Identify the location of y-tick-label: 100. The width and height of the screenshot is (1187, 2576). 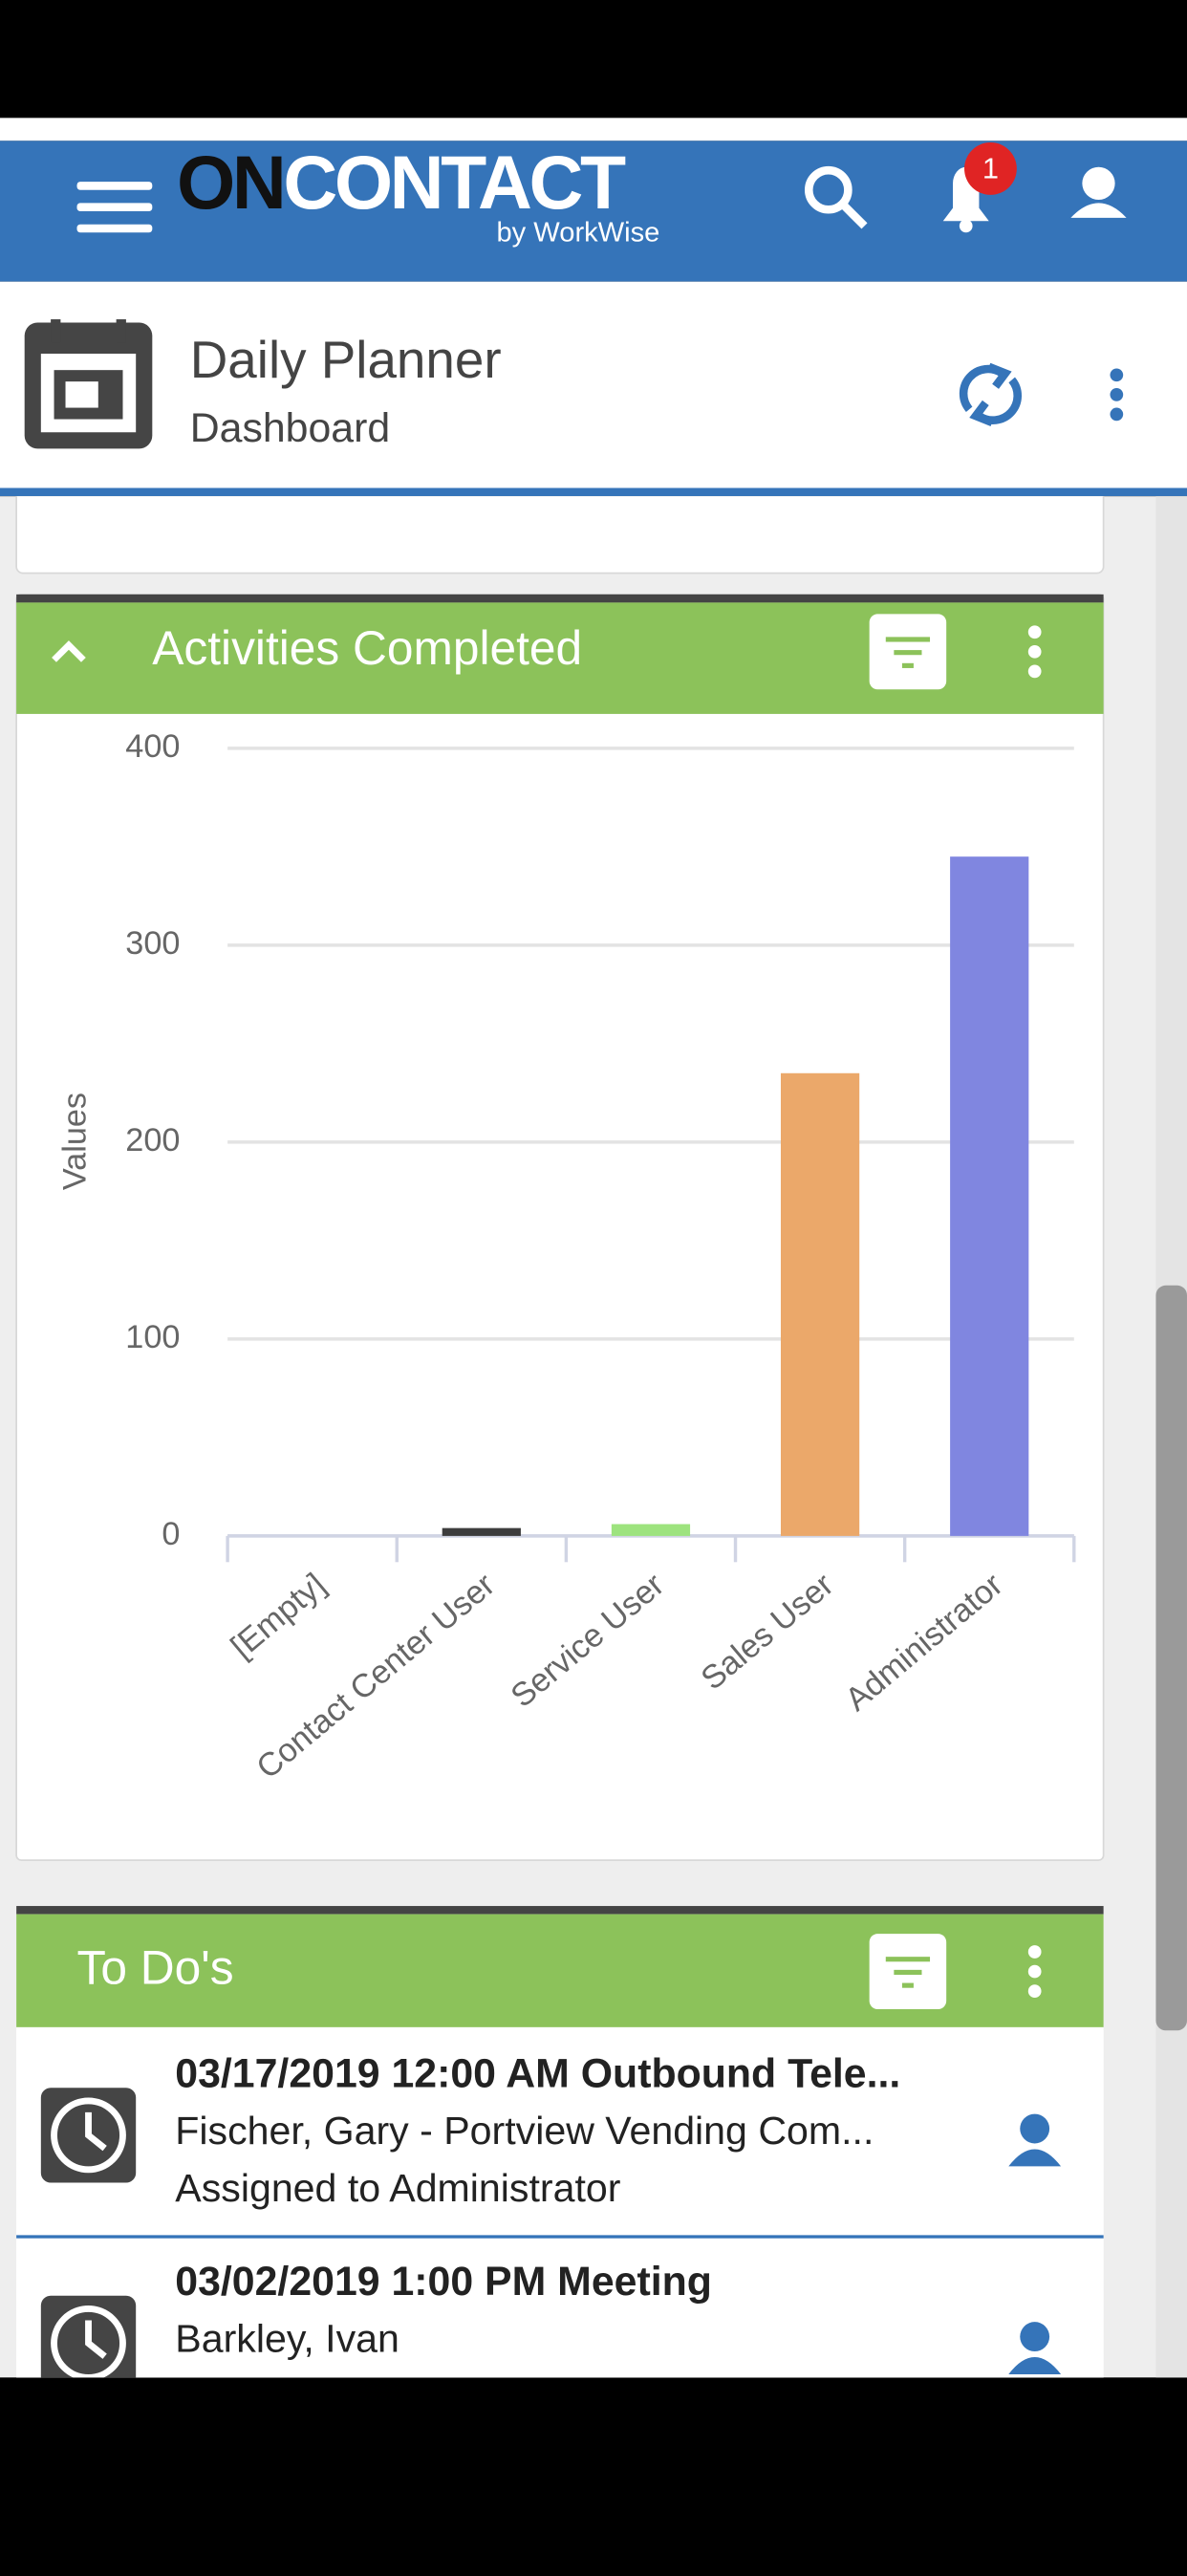
(152, 1337).